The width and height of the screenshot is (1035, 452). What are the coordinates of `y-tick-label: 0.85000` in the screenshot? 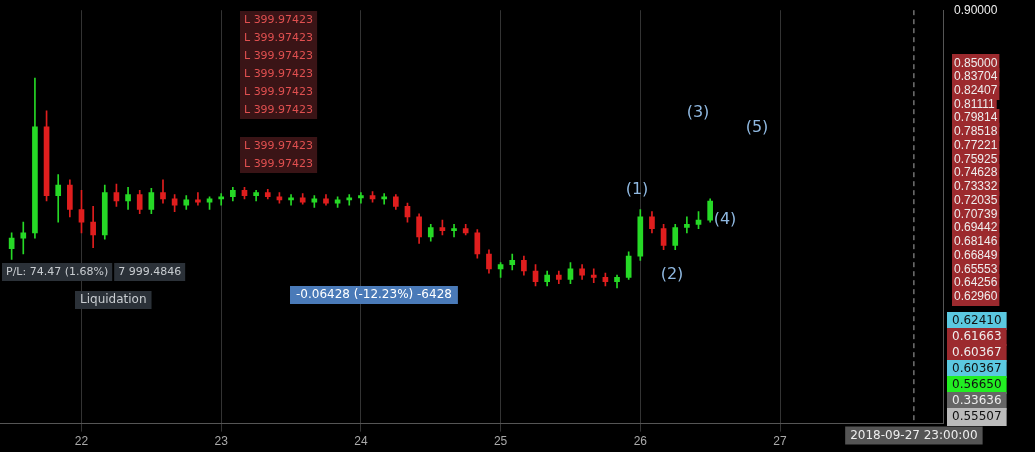 It's located at (976, 62).